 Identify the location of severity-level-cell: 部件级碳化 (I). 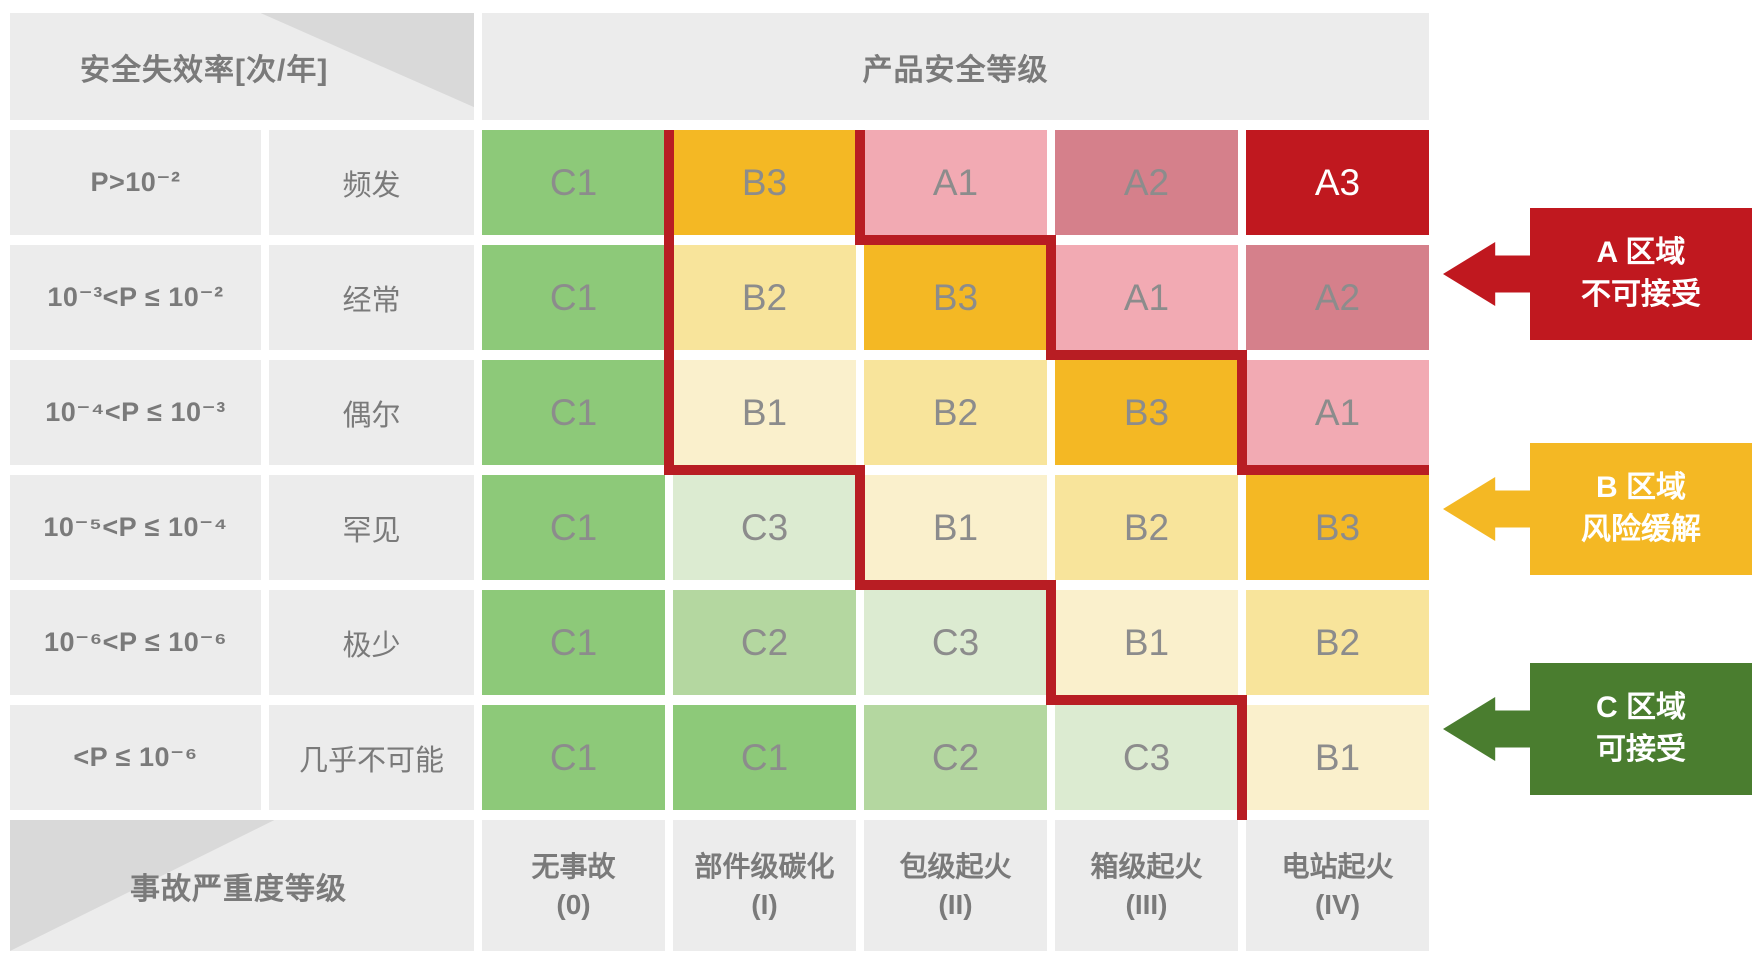
(764, 885).